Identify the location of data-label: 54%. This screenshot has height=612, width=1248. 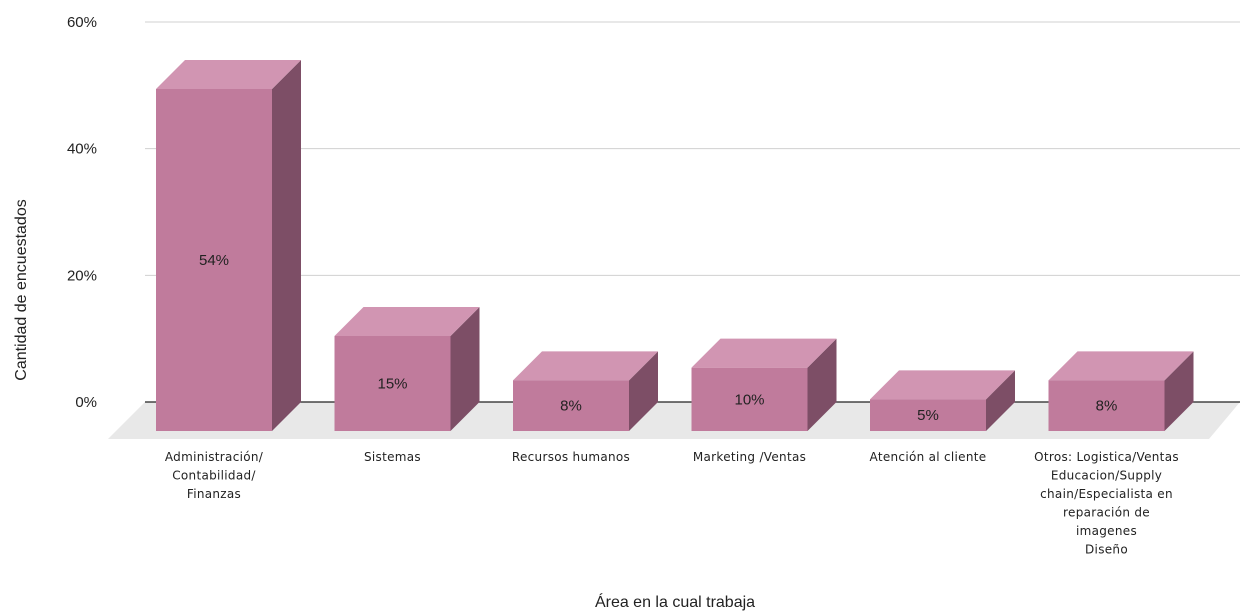
(214, 260).